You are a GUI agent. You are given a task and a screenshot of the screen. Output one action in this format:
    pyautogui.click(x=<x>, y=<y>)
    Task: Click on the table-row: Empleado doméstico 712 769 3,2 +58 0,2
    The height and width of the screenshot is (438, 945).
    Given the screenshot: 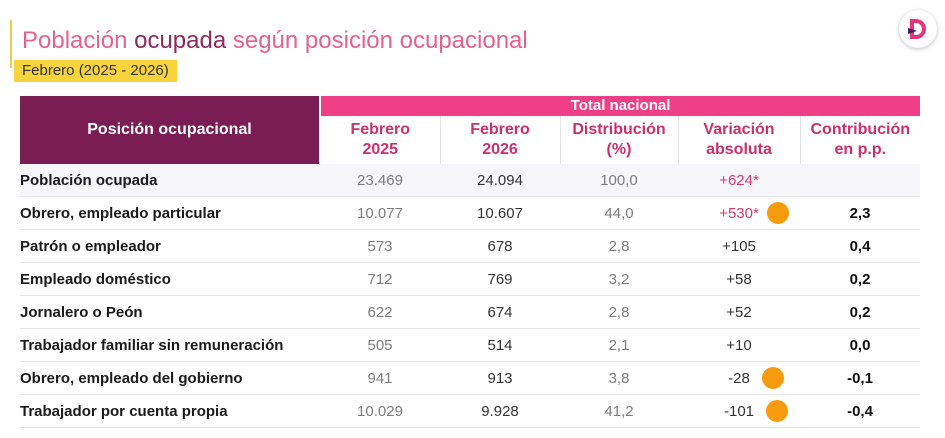 What is the action you would take?
    pyautogui.click(x=470, y=279)
    